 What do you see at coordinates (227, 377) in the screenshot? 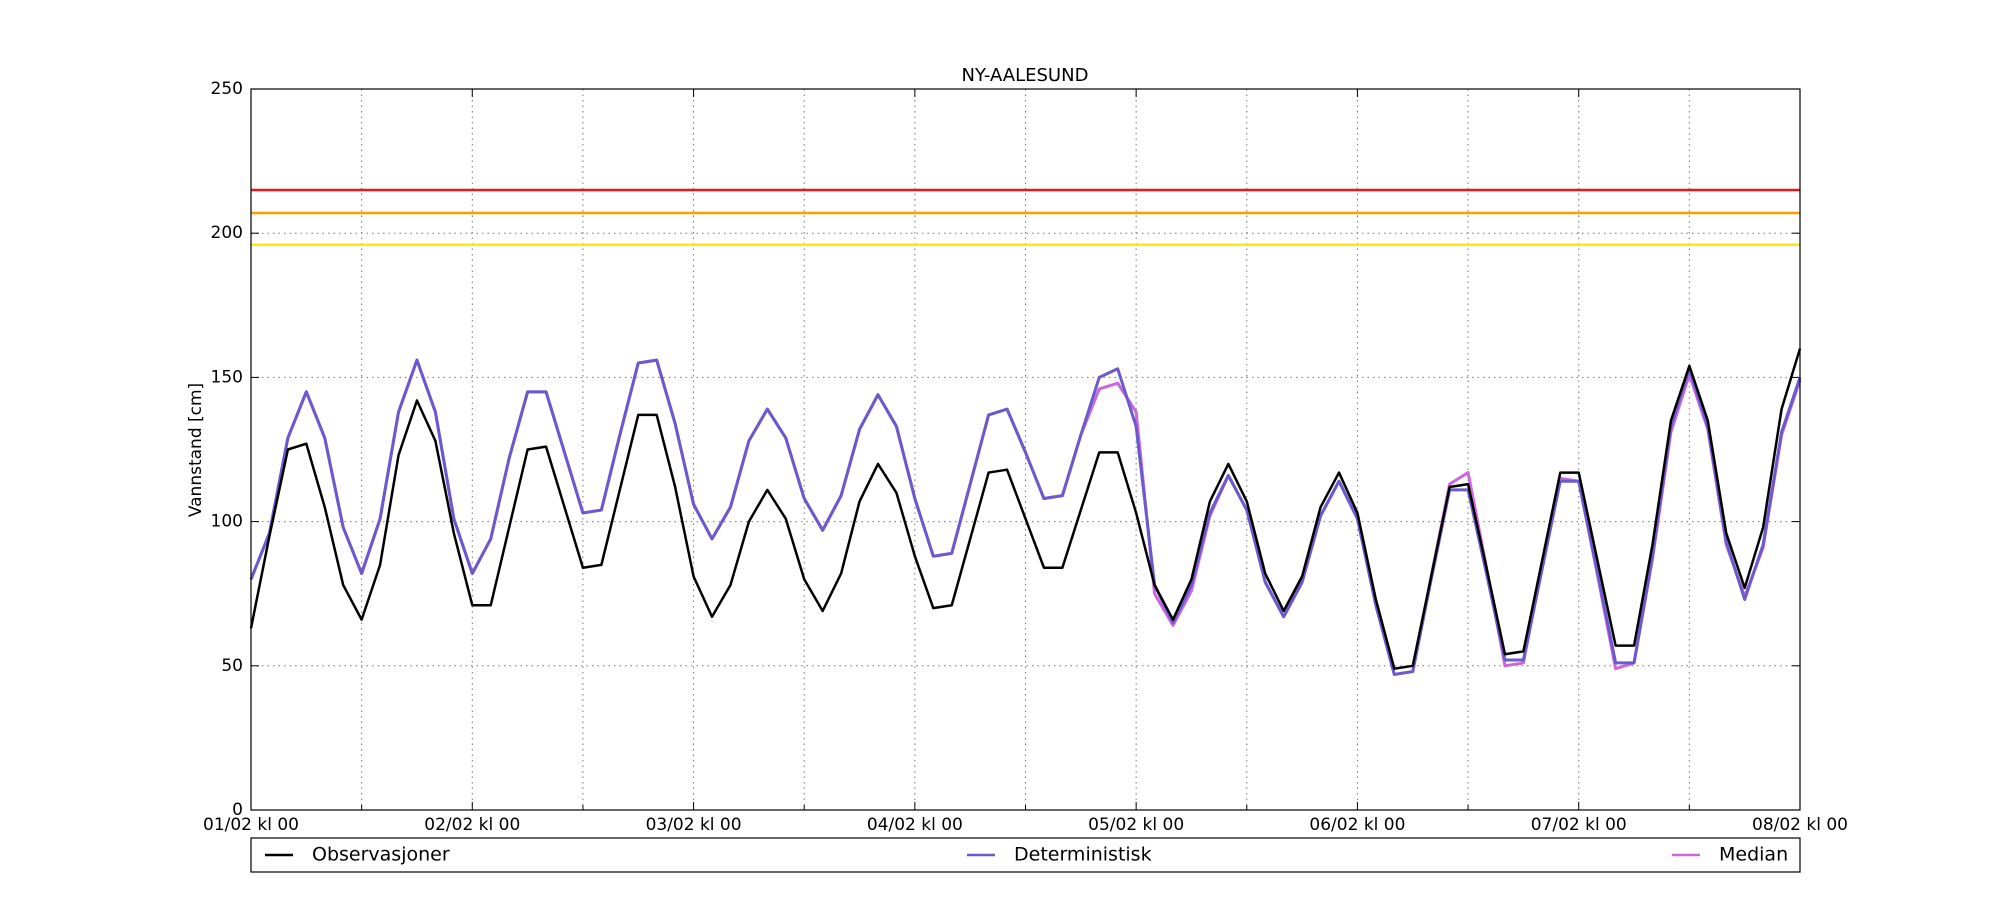
I see `y-tick-label: 150` at bounding box center [227, 377].